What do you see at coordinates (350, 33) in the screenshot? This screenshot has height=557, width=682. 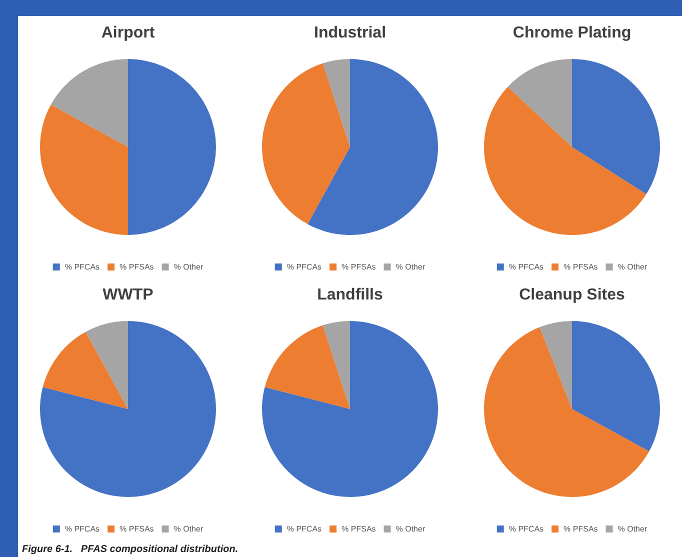 I see `chart-title: Industrial` at bounding box center [350, 33].